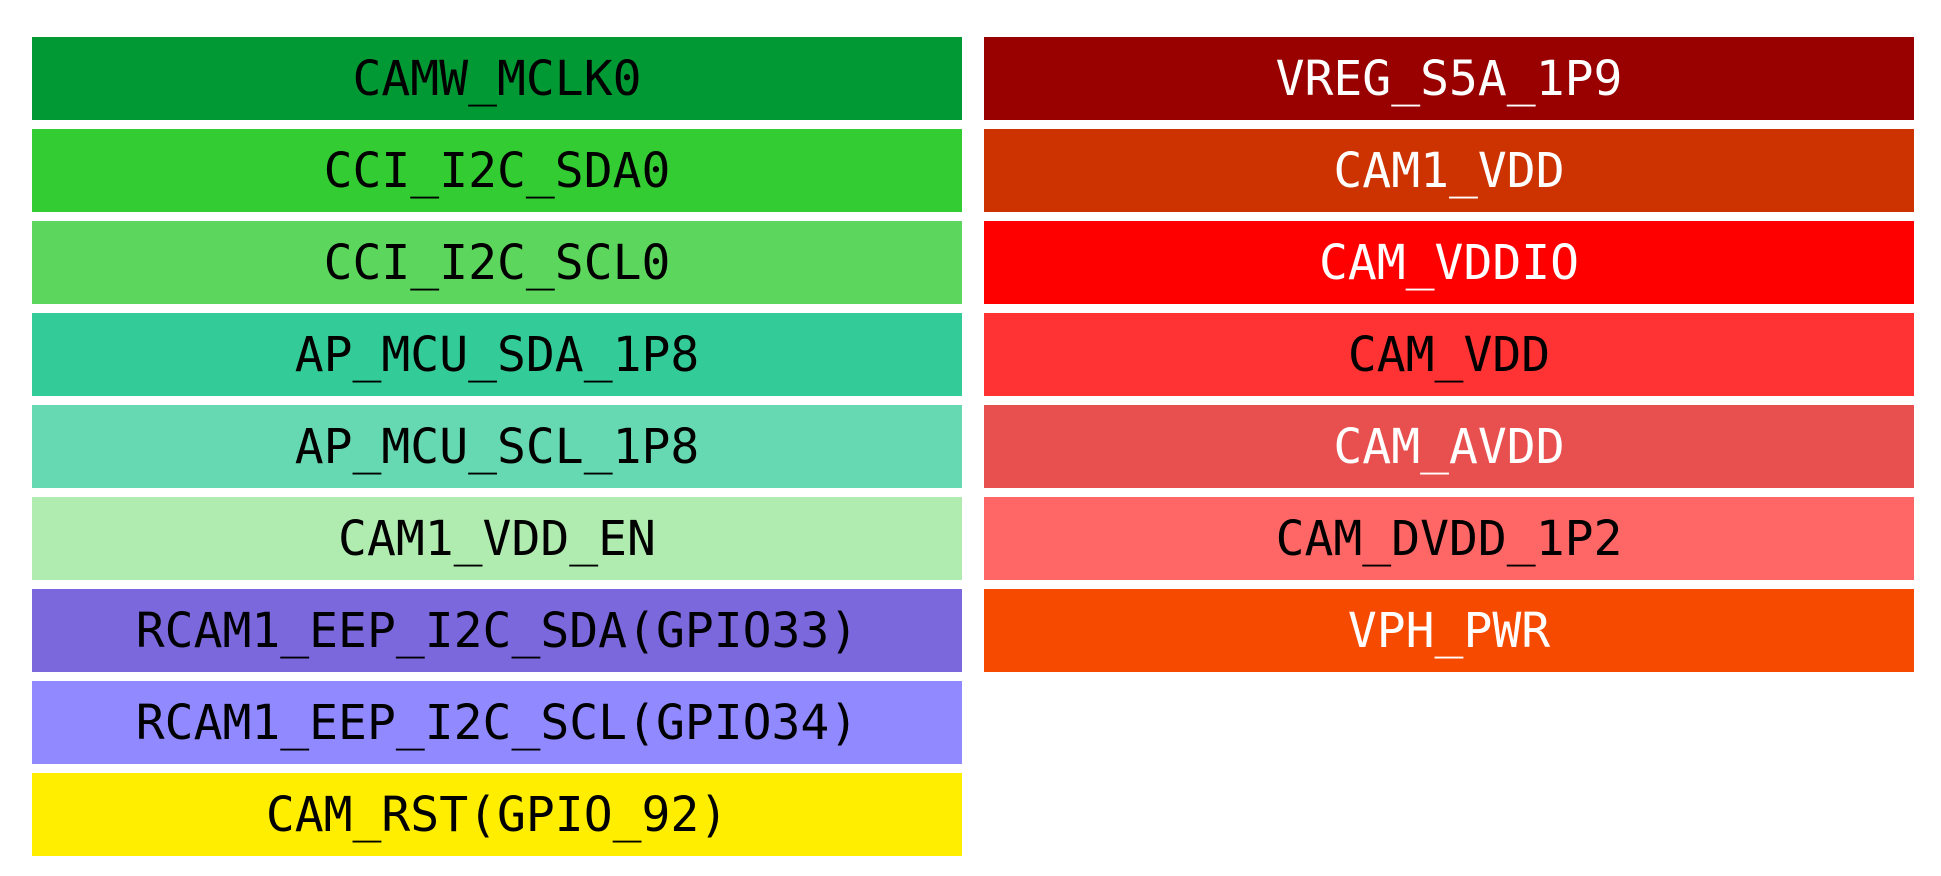 The image size is (1941, 876). Describe the element at coordinates (1449, 446) in the screenshot. I see `signal-cell: CAM_AVDD` at that location.